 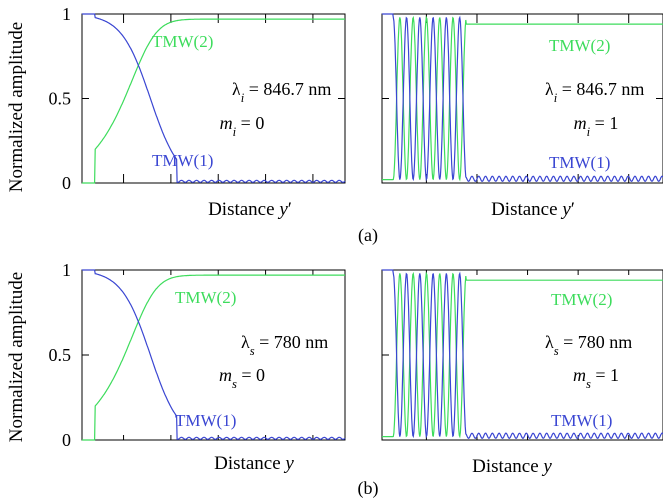 What do you see at coordinates (242, 126) in the screenshot?
I see `mode-annotation: mi = 0` at bounding box center [242, 126].